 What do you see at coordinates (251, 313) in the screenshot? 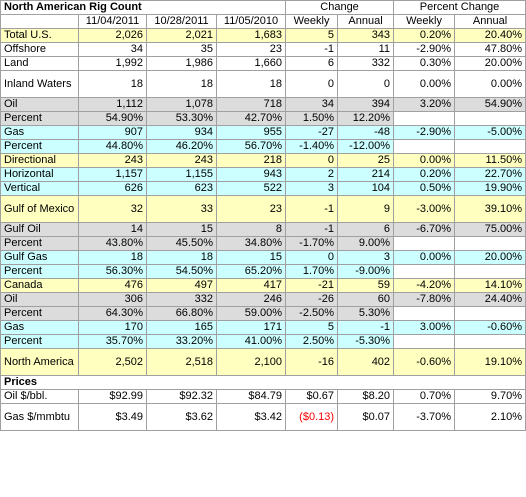
I see `cell: 59.00%` at bounding box center [251, 313].